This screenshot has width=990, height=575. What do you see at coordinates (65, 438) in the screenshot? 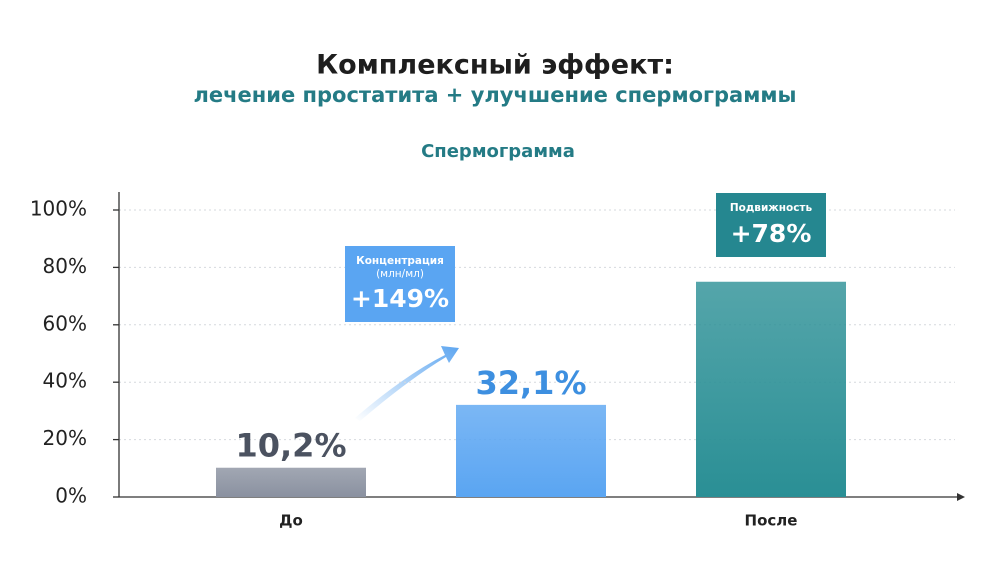
I see `y-tick-label: 20%` at bounding box center [65, 438].